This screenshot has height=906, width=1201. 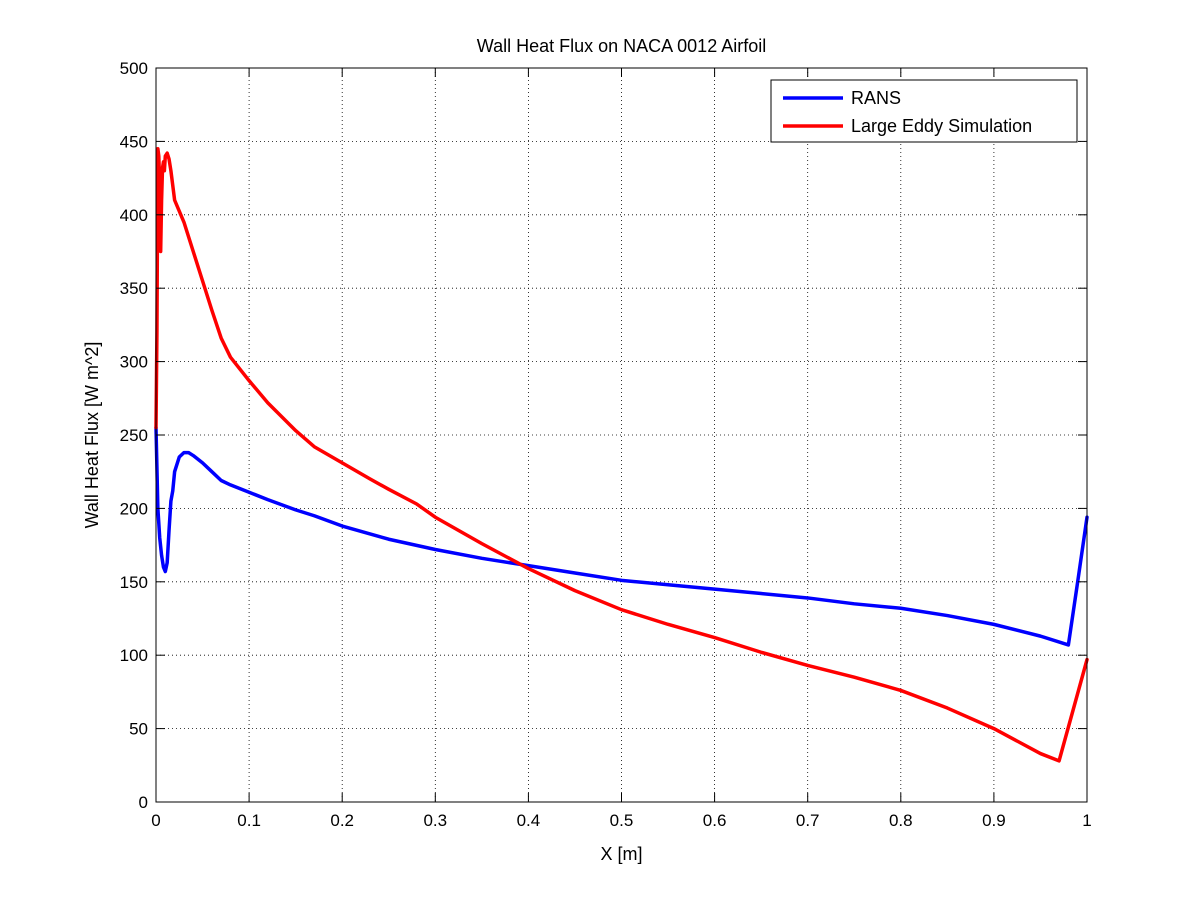 I want to click on x-tick-label: 0.2, so click(x=342, y=820).